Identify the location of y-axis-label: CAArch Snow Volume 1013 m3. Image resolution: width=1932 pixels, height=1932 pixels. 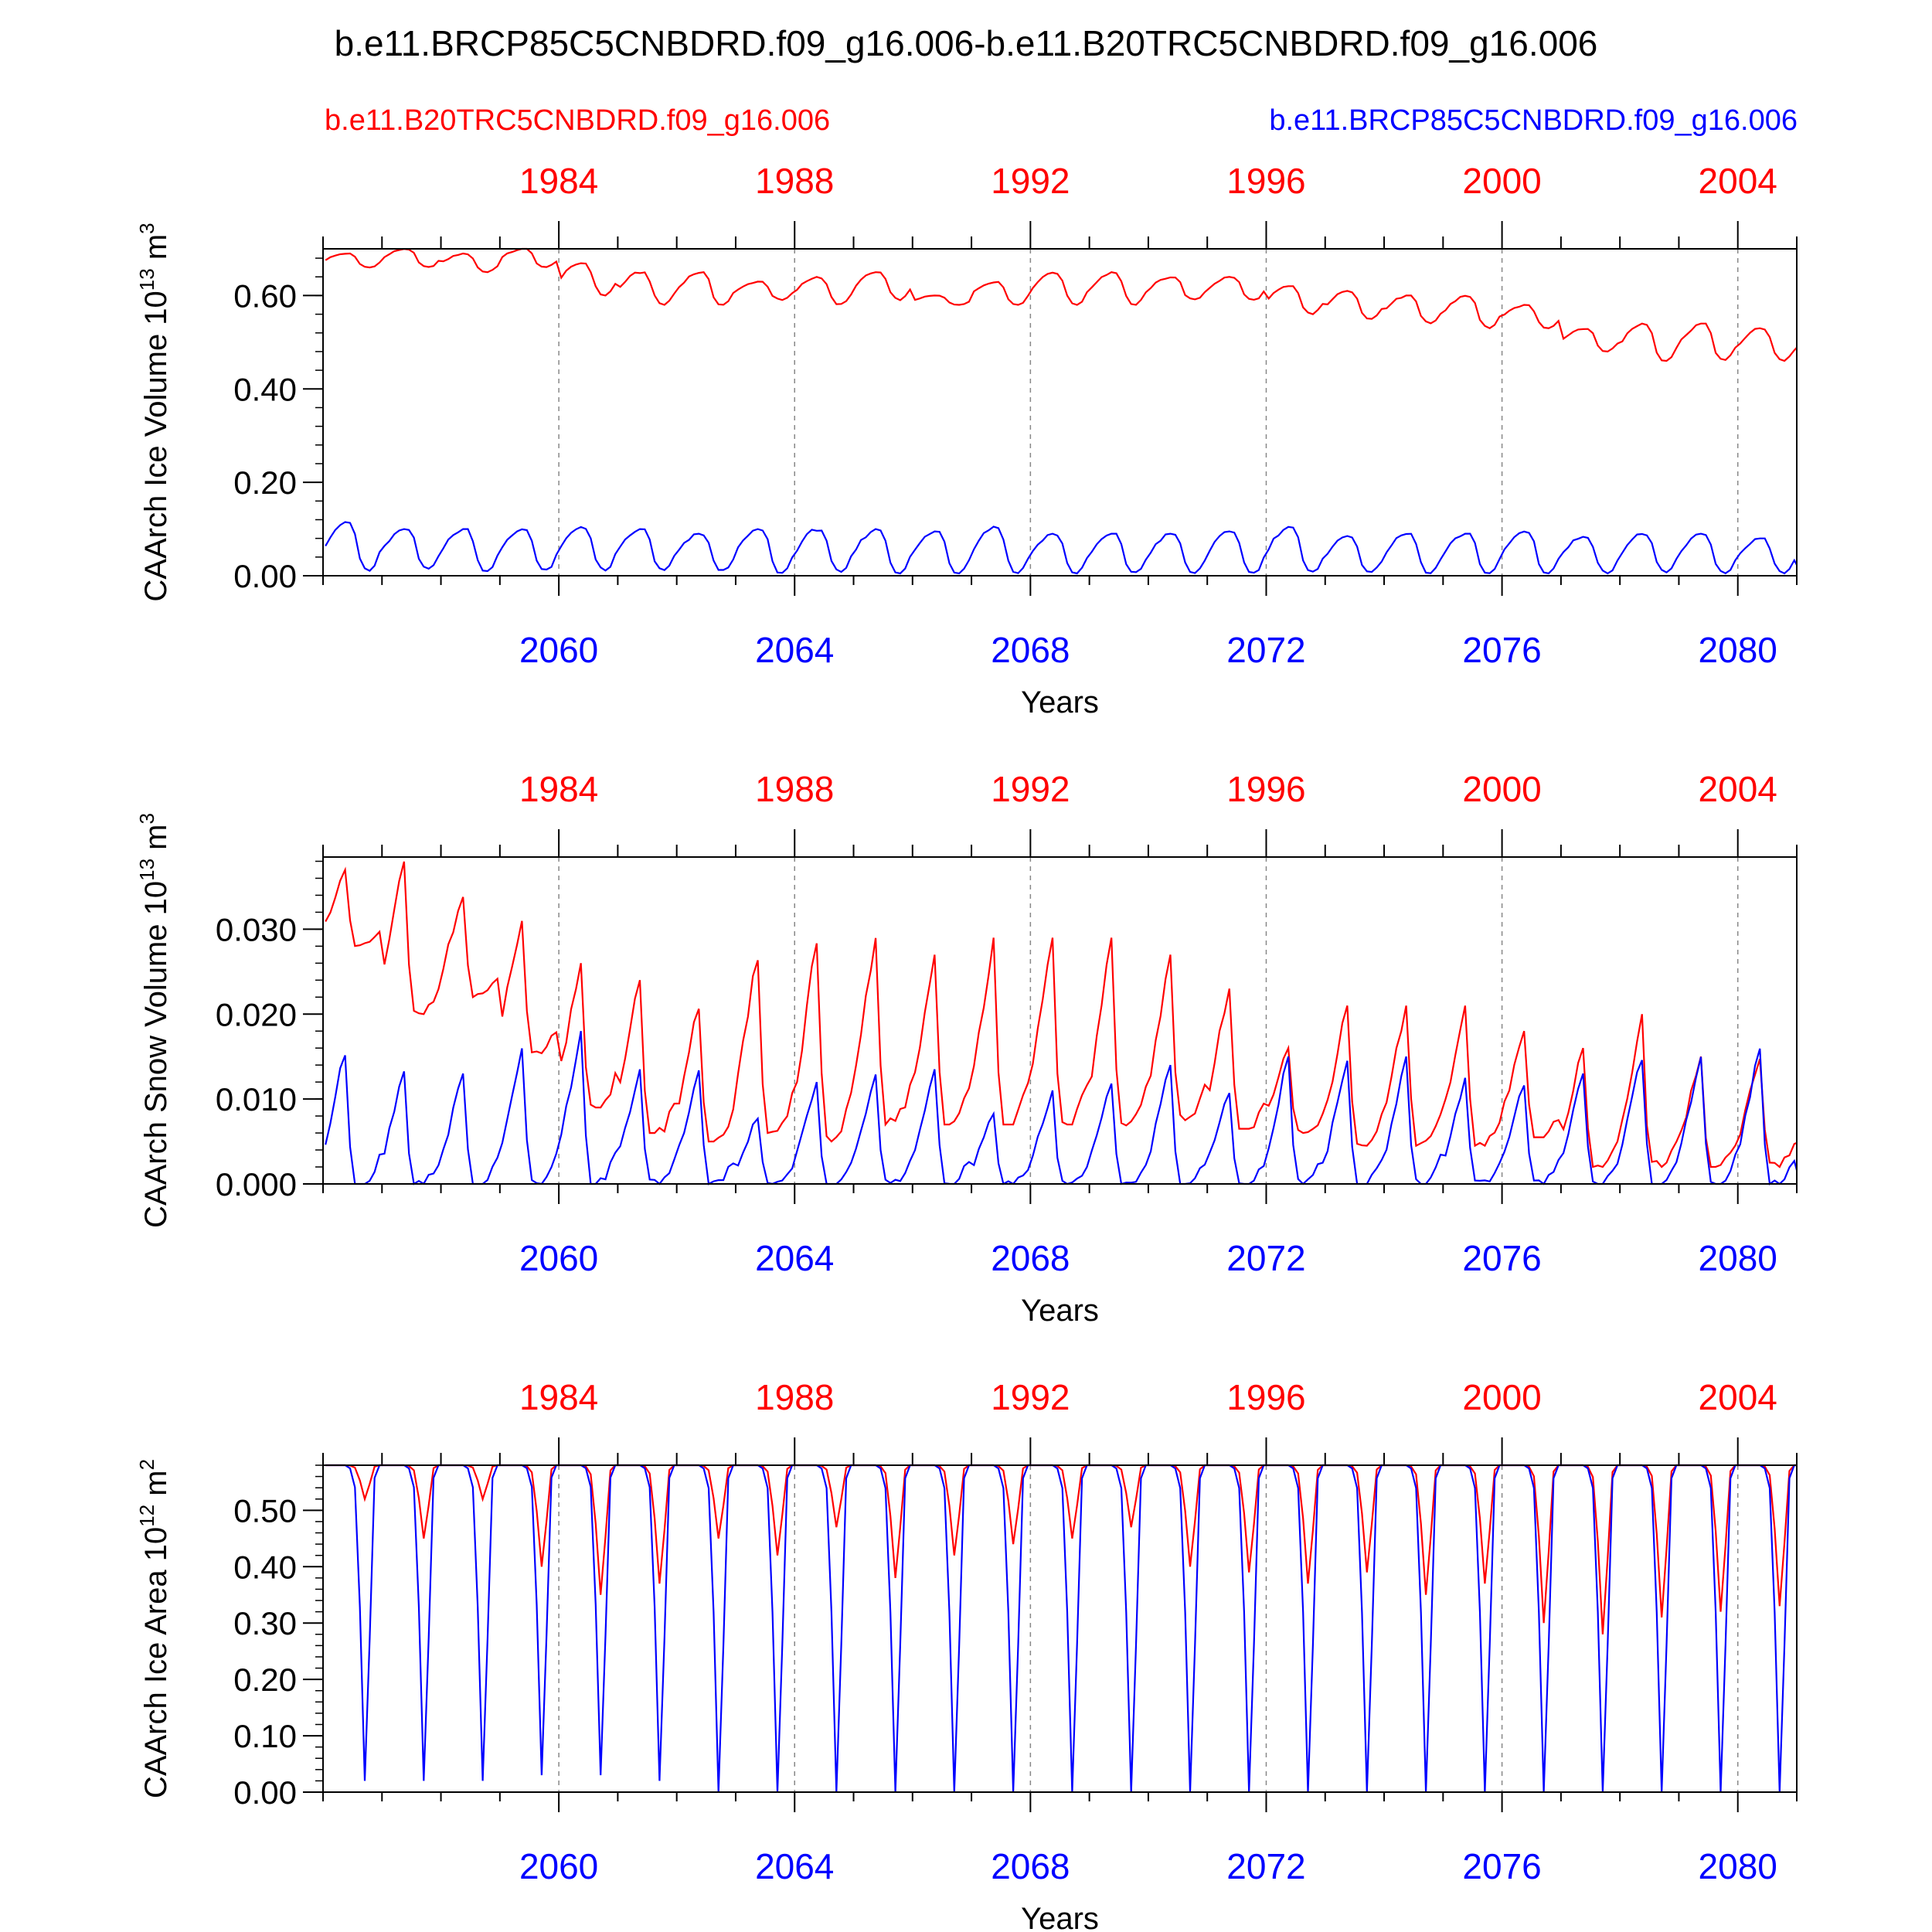
(154, 1020).